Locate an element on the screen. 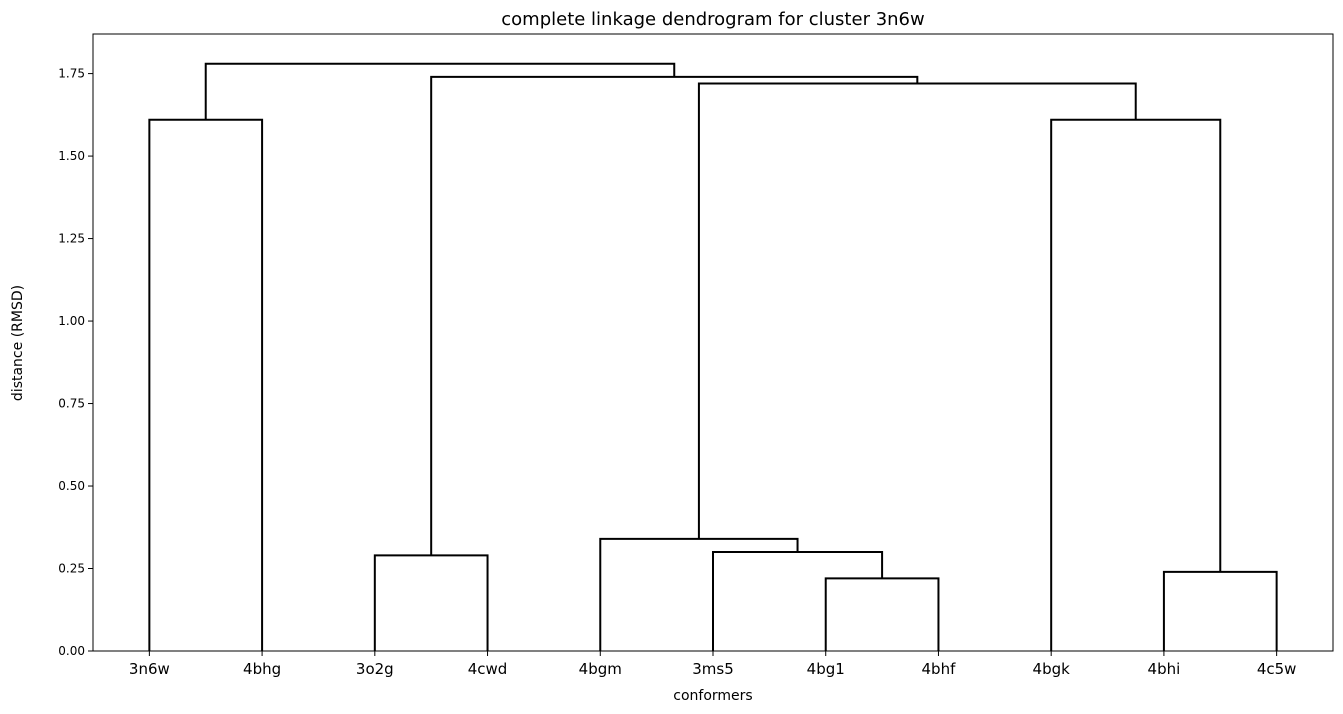 The width and height of the screenshot is (1343, 714). y-tick-label: 1.25 is located at coordinates (71, 239).